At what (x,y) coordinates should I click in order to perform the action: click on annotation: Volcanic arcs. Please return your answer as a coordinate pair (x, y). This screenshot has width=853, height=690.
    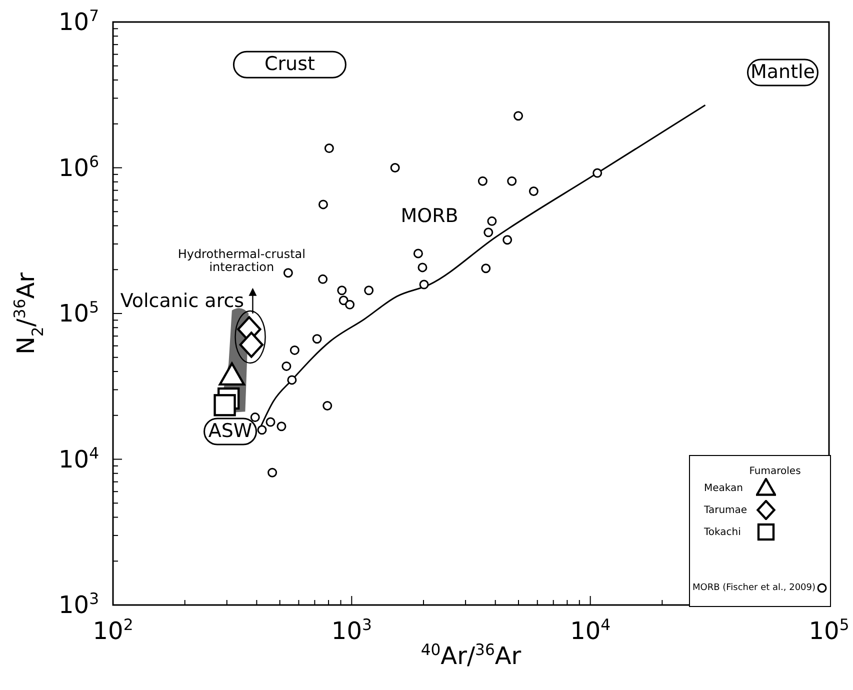
    Looking at the image, I should click on (182, 301).